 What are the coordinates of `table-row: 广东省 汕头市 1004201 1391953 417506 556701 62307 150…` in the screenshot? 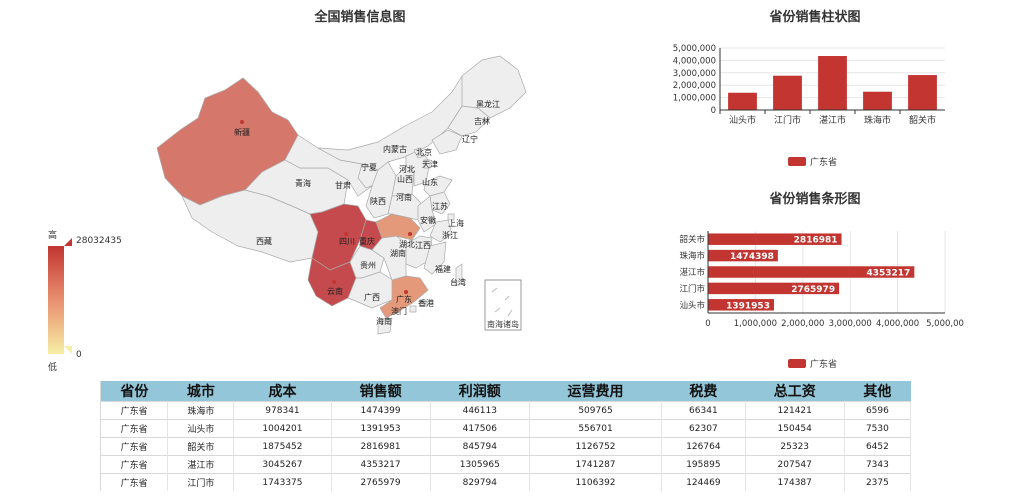 It's located at (505, 428).